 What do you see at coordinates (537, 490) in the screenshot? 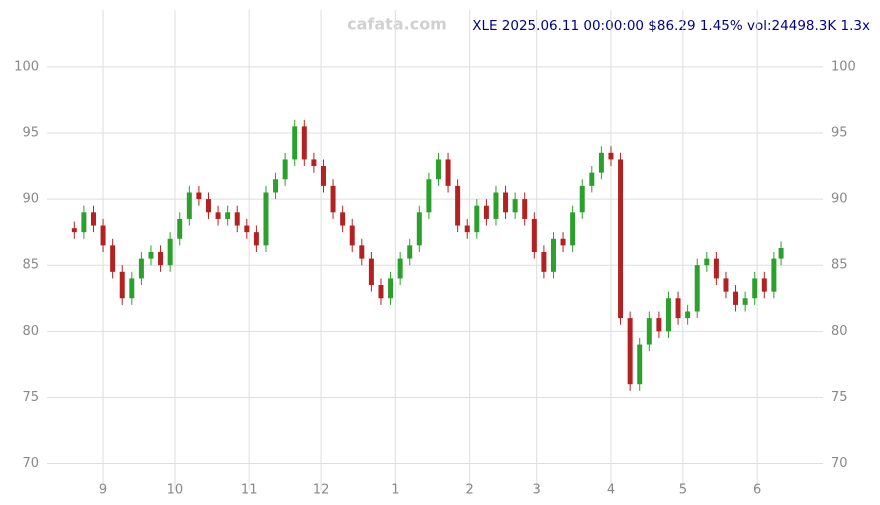
I see `x-tick-label: 3` at bounding box center [537, 490].